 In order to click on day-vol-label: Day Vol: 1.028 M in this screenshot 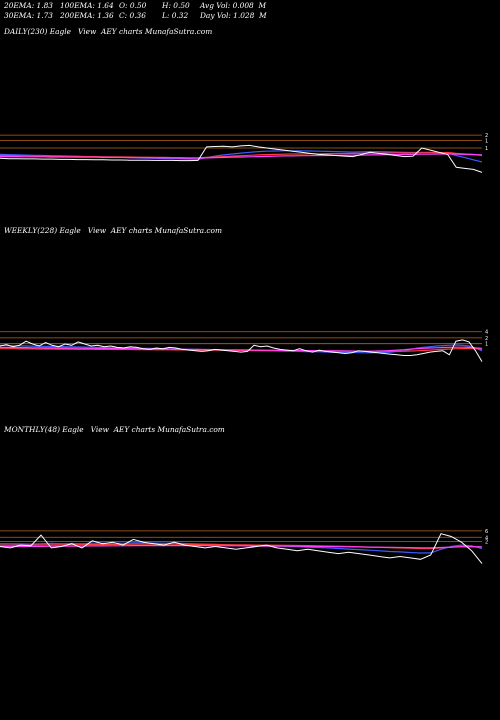, I will do `click(233, 15)`.